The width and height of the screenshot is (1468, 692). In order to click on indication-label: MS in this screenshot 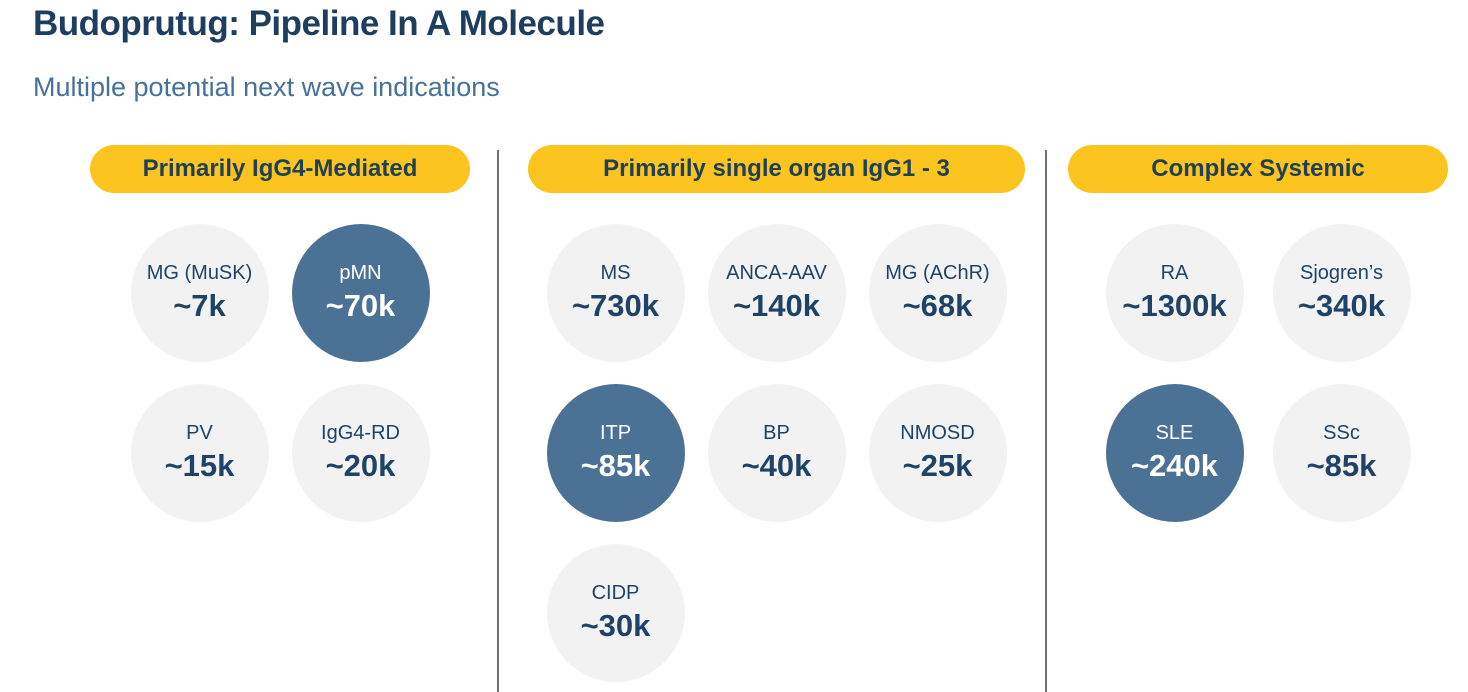, I will do `click(615, 273)`.